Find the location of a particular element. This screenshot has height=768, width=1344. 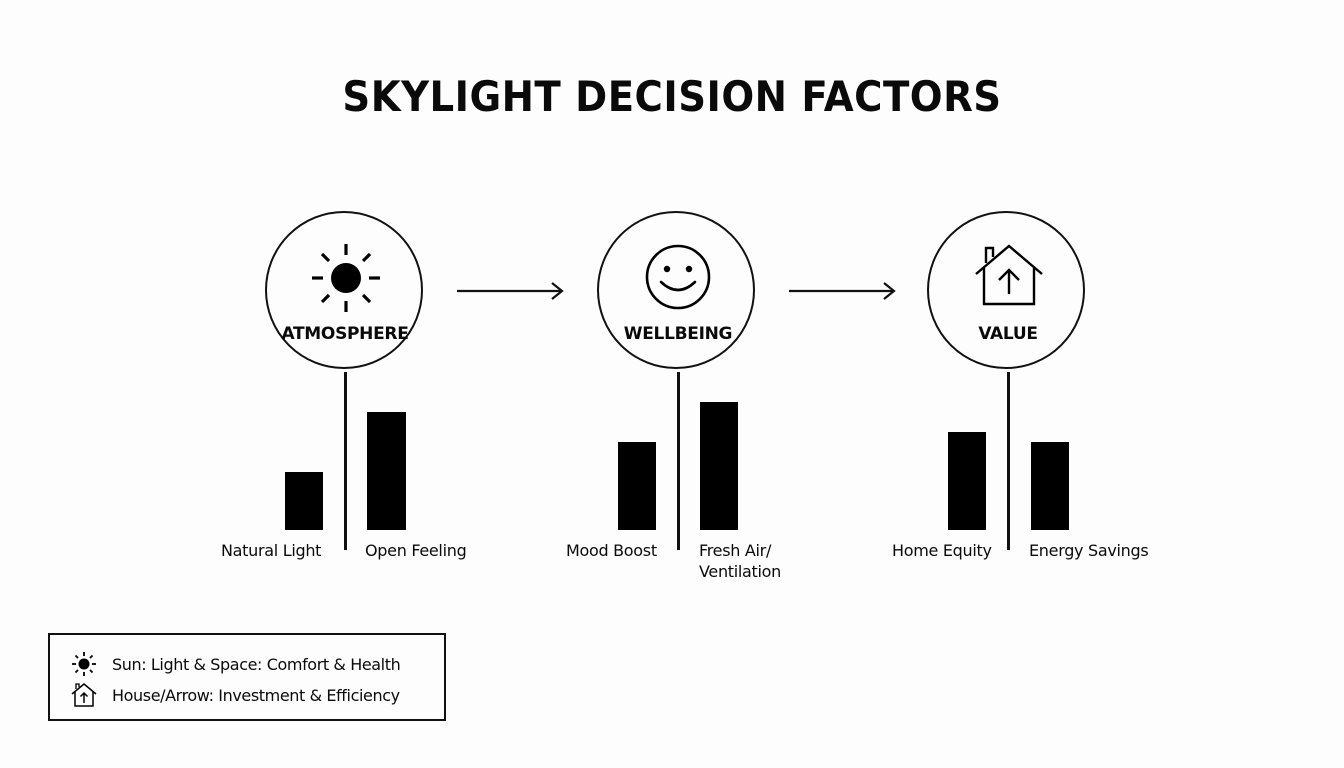

atmosphere-node-circle is located at coordinates (344, 290).